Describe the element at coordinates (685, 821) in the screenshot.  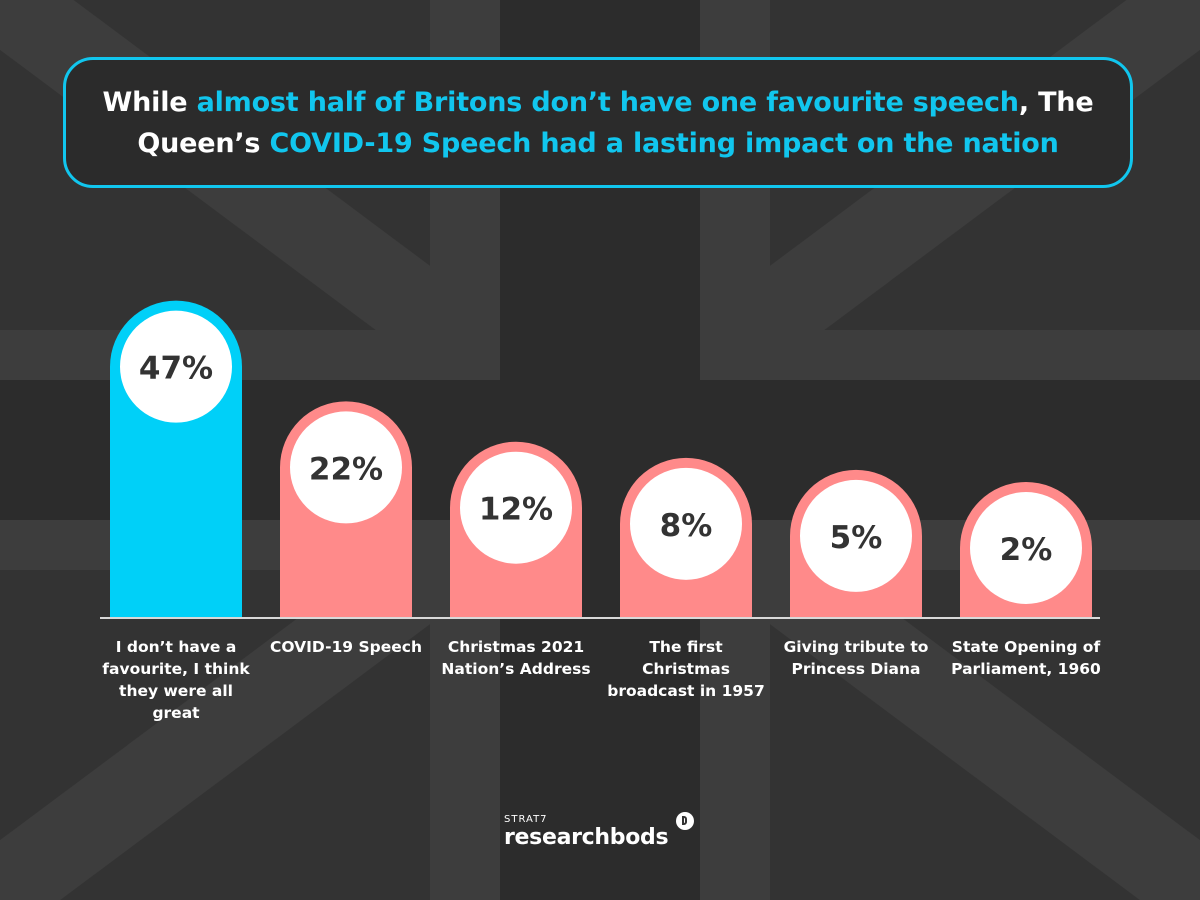
I see `researchbods-mark-icon` at that location.